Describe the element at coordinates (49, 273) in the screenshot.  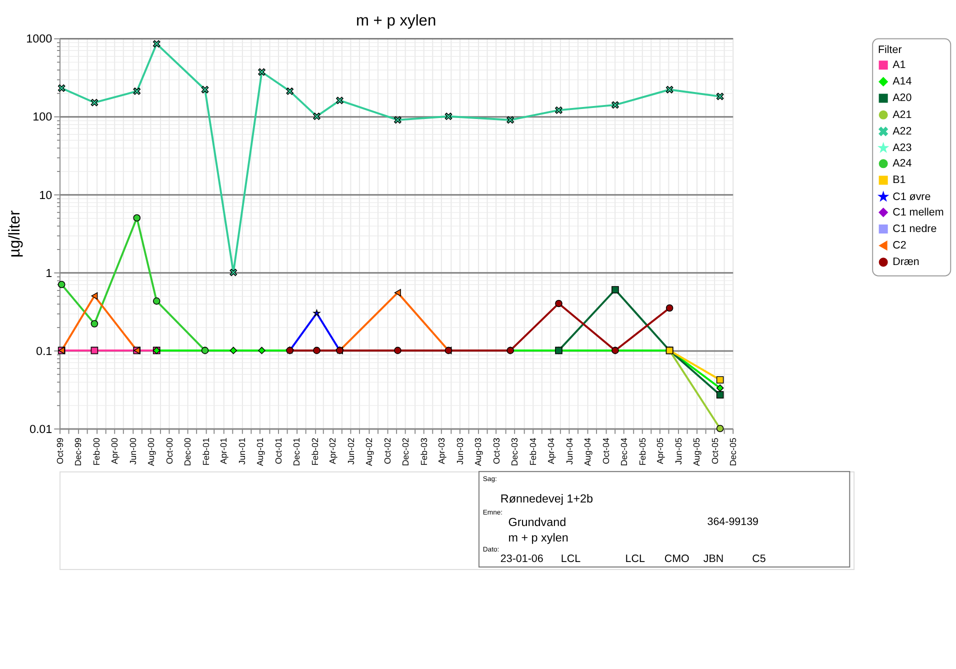
I see `y-tick-label: 1` at that location.